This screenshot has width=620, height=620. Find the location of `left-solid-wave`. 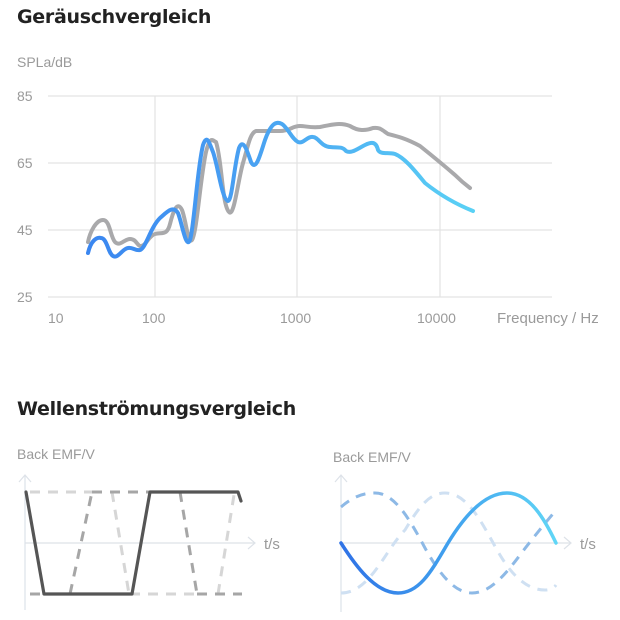

left-solid-wave is located at coordinates (133, 543).